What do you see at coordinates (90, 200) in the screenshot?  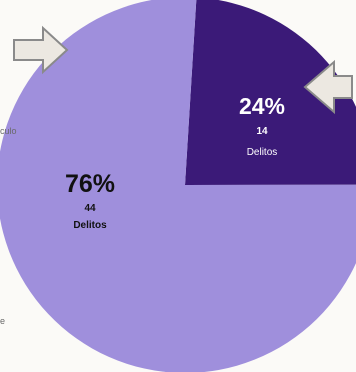 I see `slice-label-76: 76% 44 Delitos` at bounding box center [90, 200].